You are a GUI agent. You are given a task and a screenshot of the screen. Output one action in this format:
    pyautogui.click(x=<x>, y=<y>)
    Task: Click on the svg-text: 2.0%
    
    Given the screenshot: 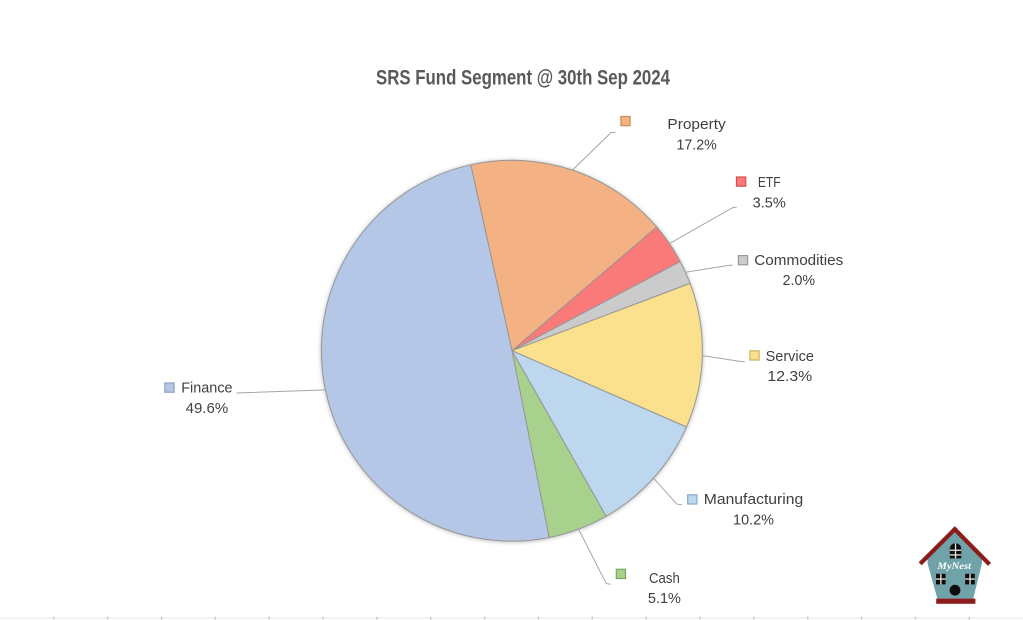 What is the action you would take?
    pyautogui.click(x=799, y=280)
    